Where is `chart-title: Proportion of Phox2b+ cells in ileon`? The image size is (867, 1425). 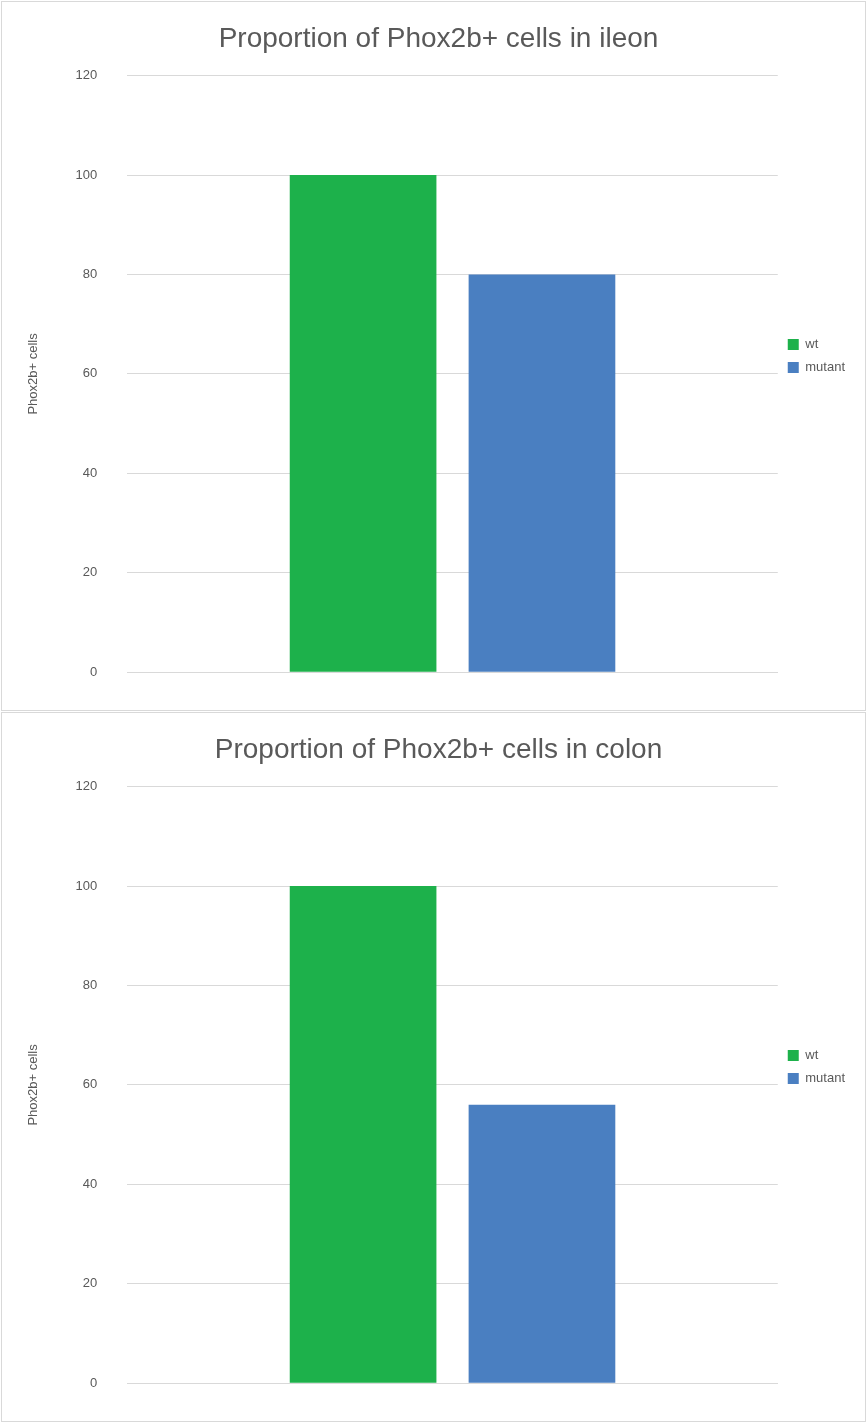 chart-title: Proportion of Phox2b+ cells in ileon is located at coordinates (438, 37).